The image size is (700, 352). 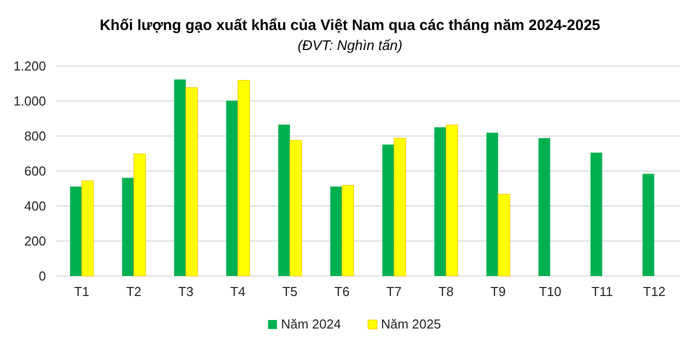 I want to click on x-tick-label: T5, so click(x=290, y=291).